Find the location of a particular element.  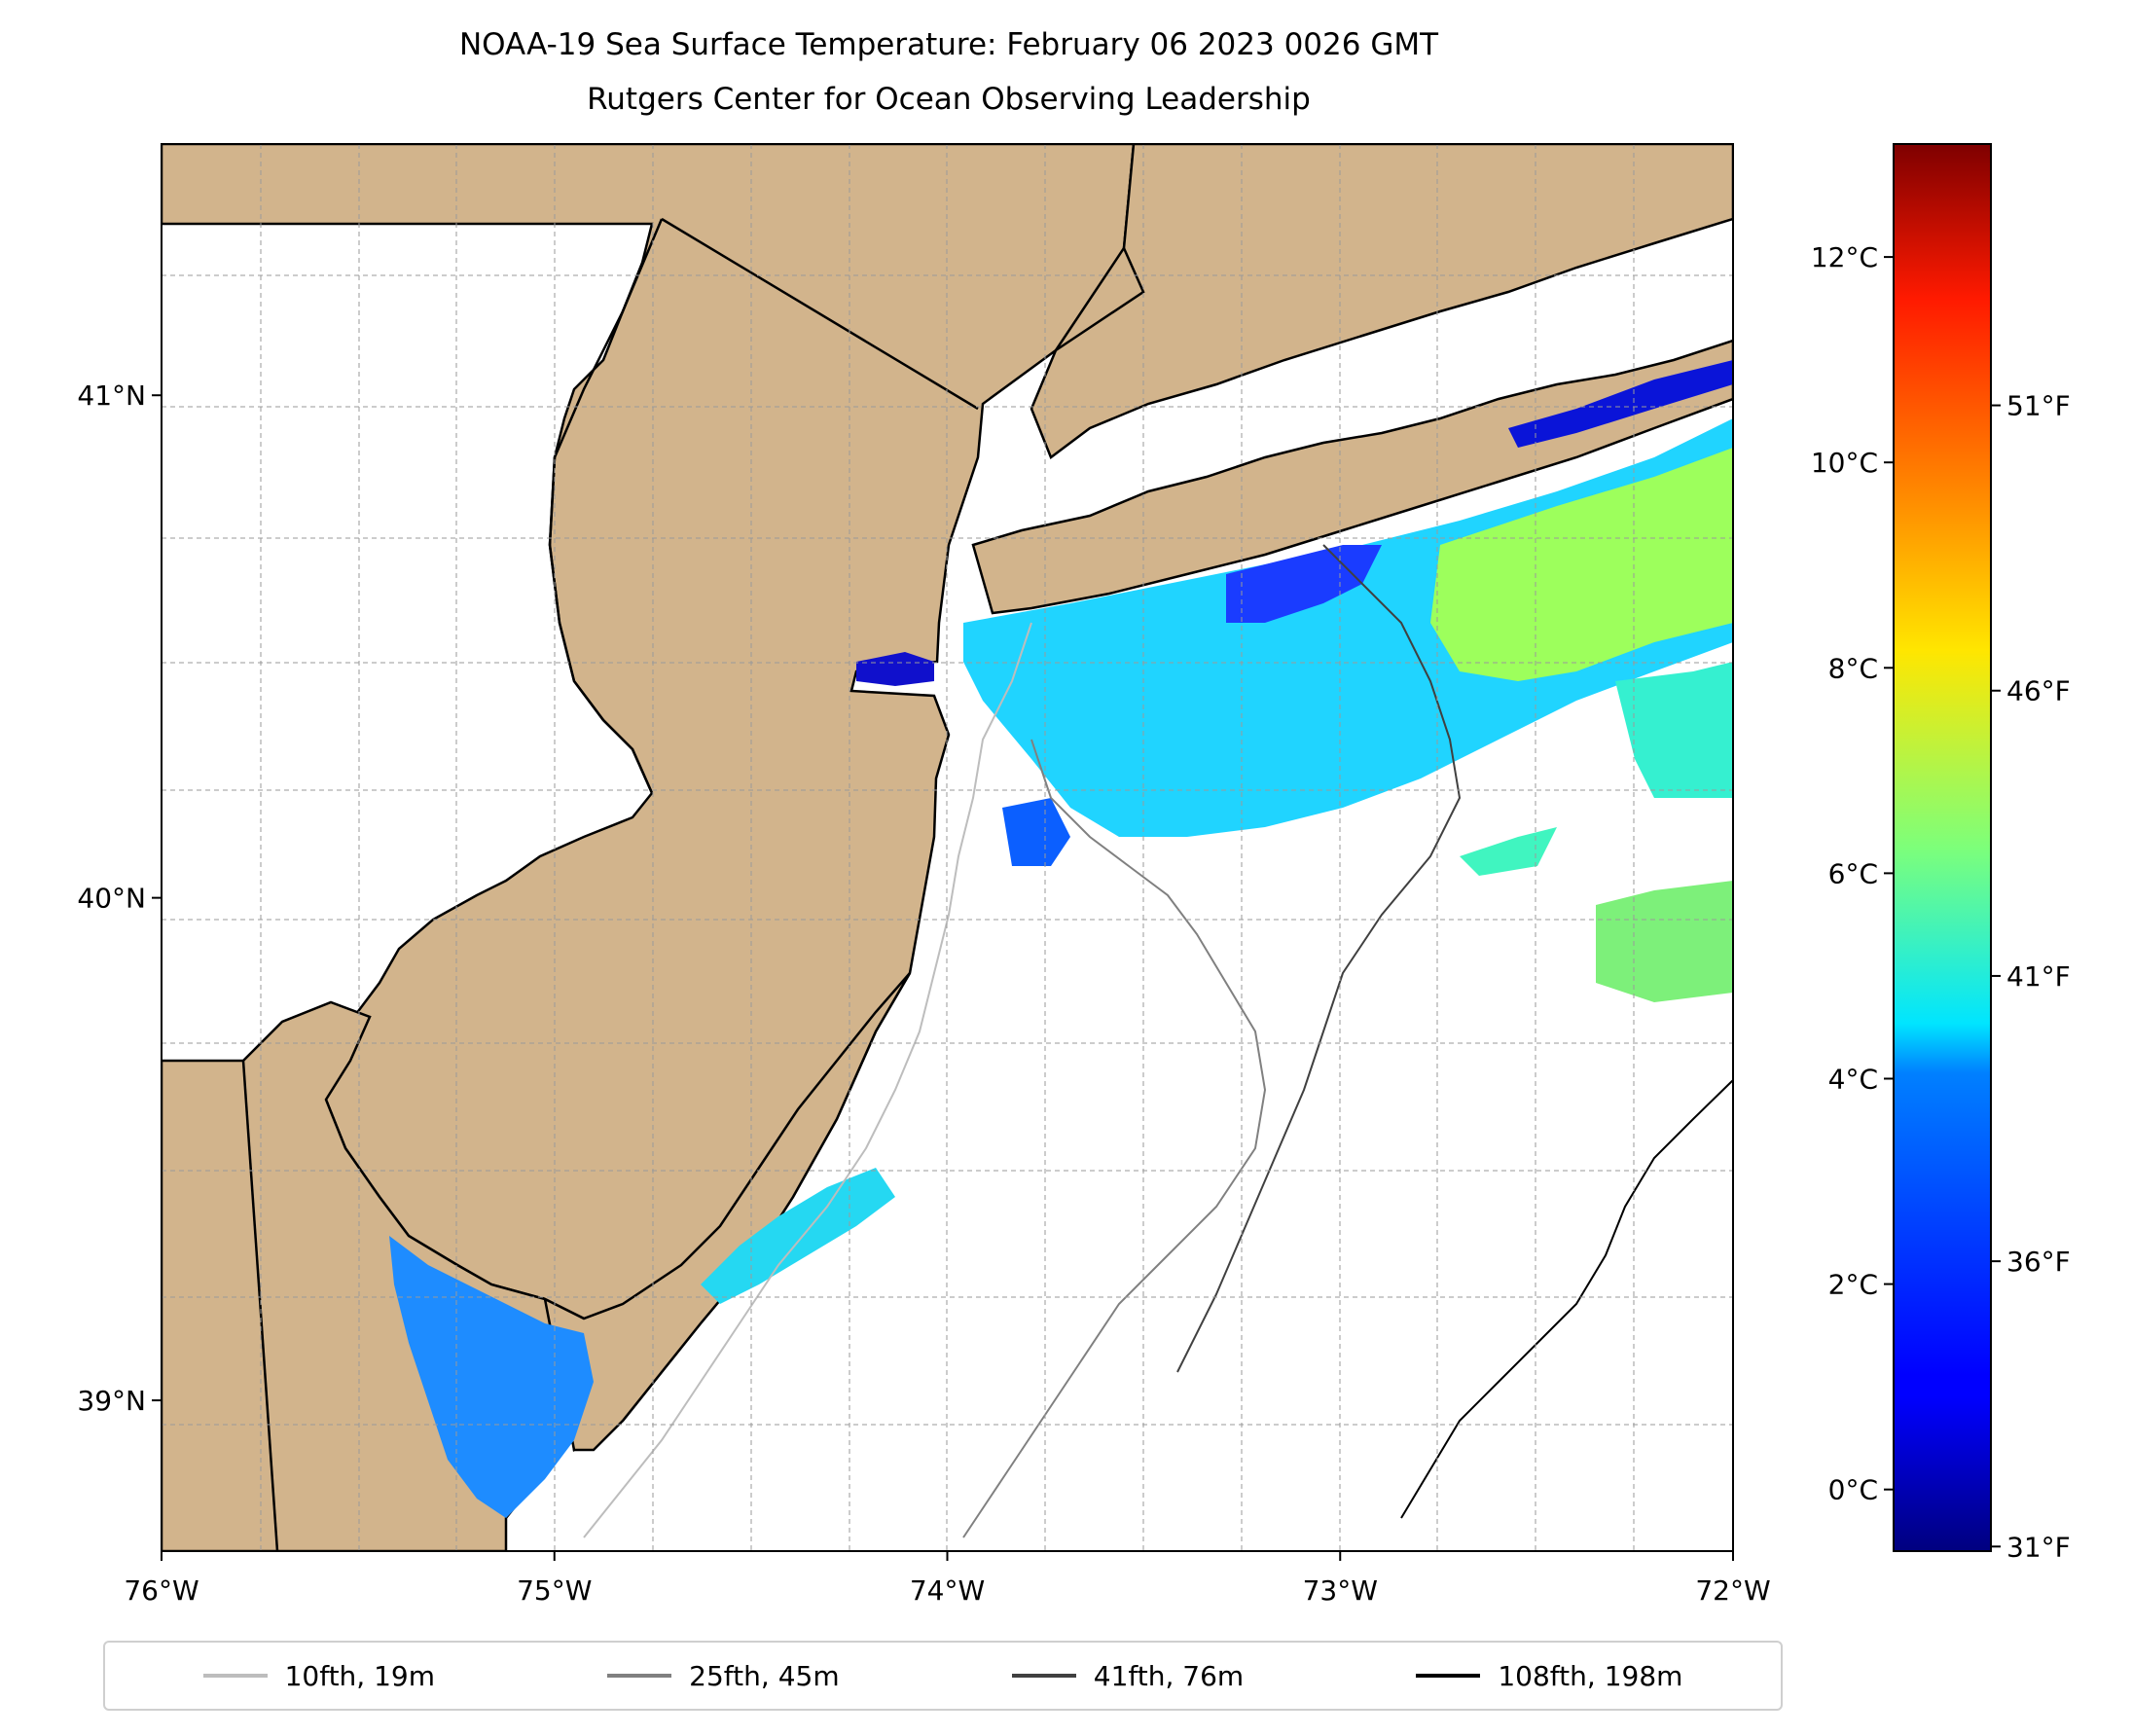

legend-label-41fth: 41fth, 76m is located at coordinates (1169, 1676).